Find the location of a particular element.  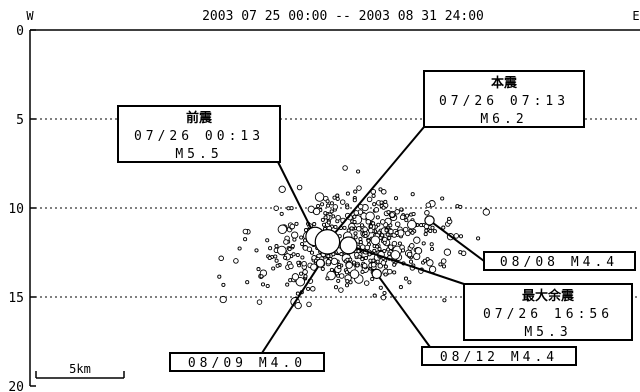

annotation-time: 07/26 07:13 is located at coordinates (504, 101).